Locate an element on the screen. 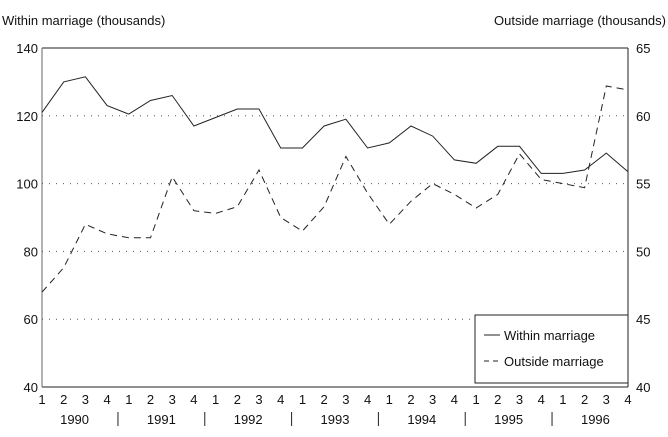 This screenshot has width=668, height=437. year-label: 1993 is located at coordinates (335, 419).